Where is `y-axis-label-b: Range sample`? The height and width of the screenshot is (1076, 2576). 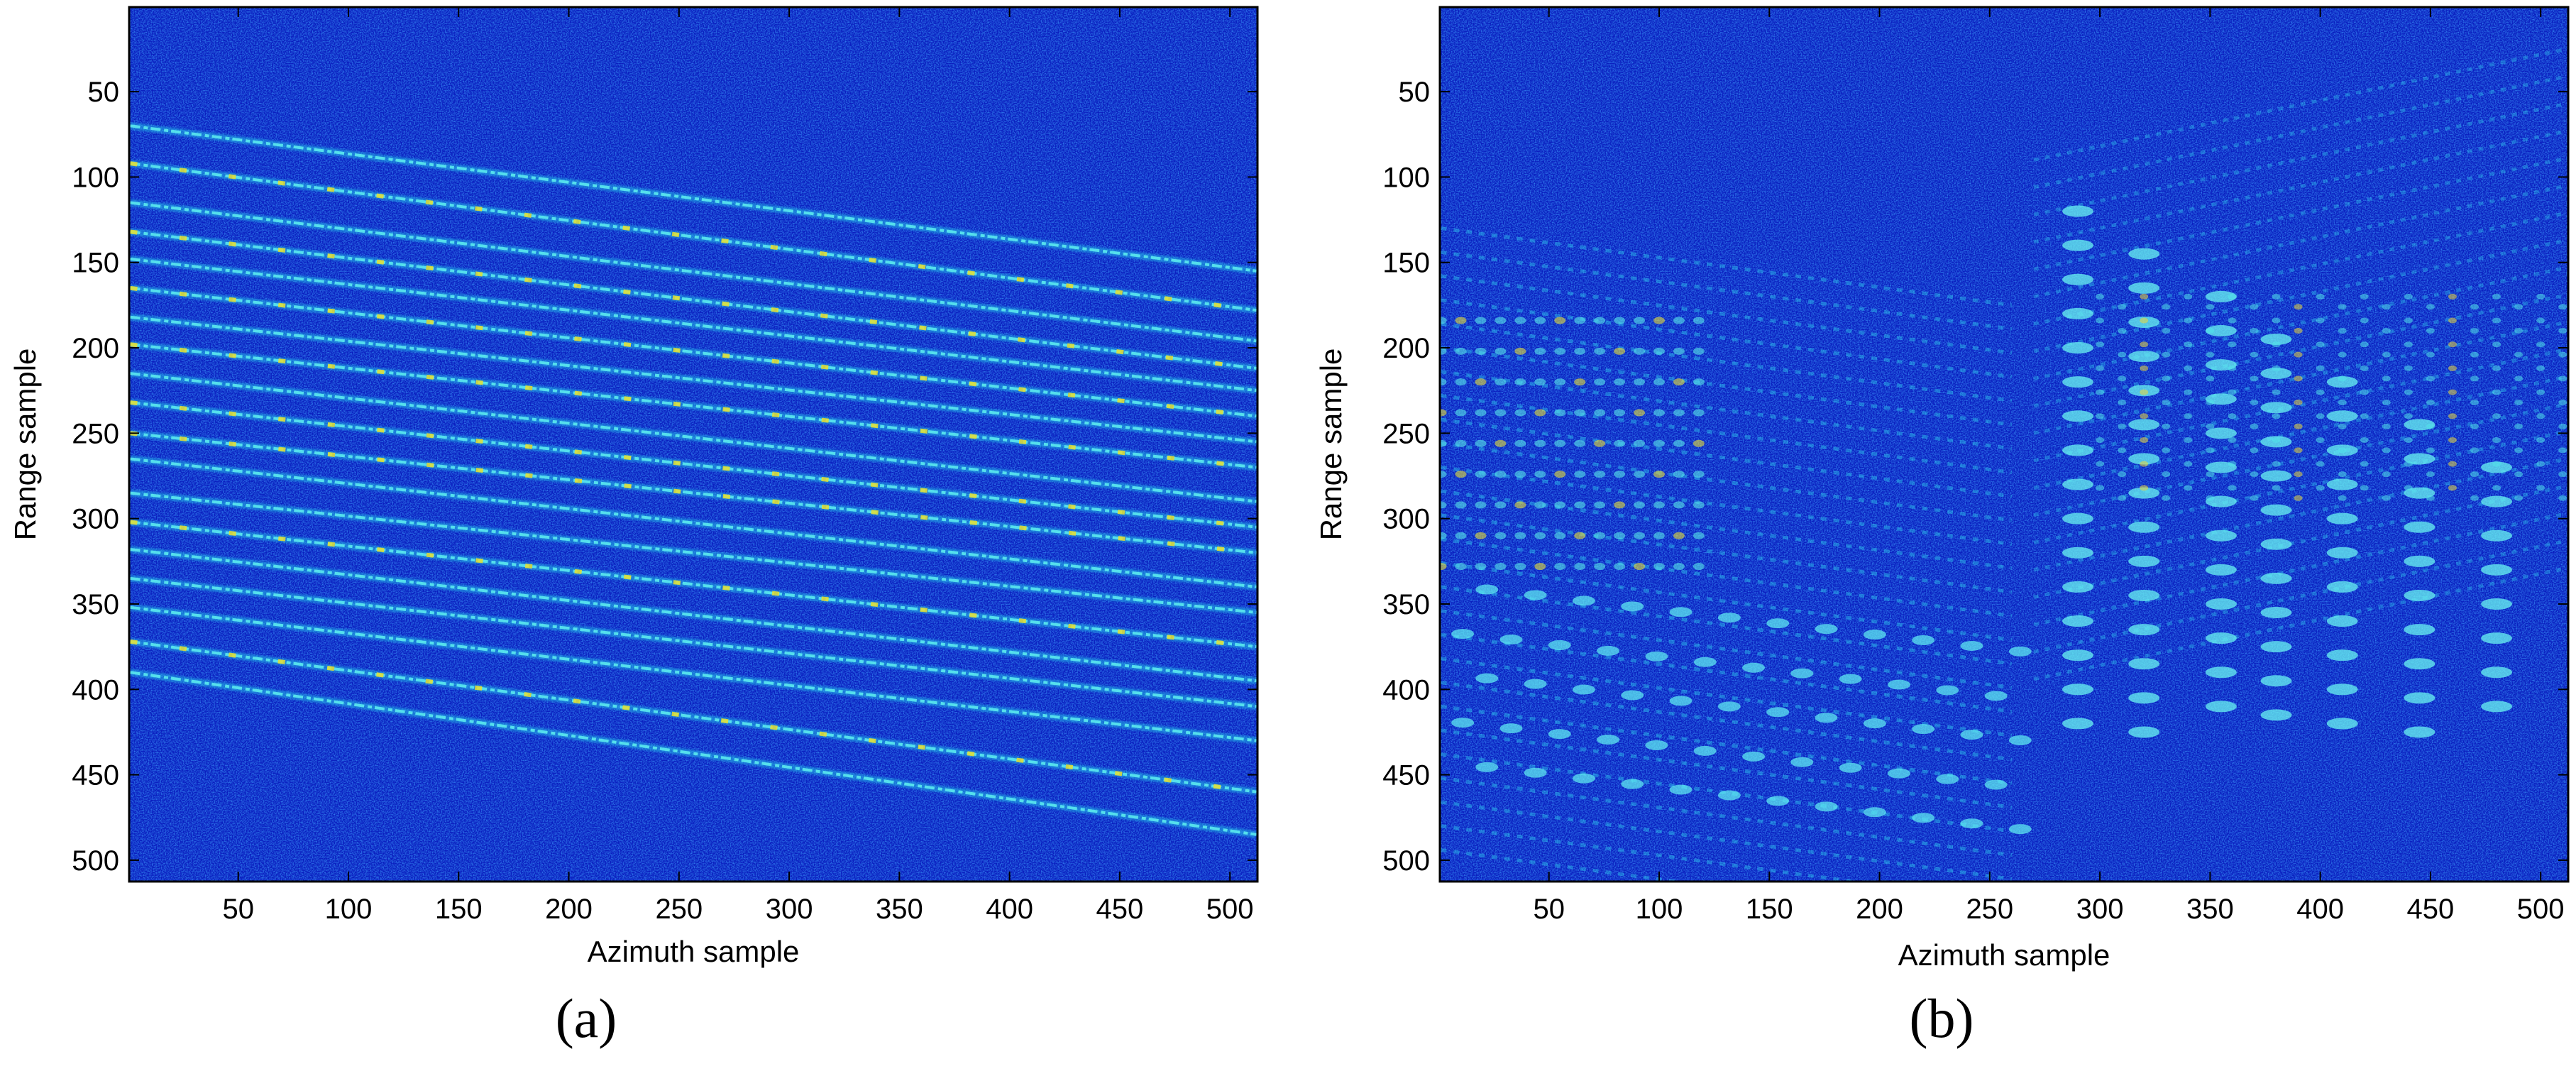
y-axis-label-b: Range sample is located at coordinates (1331, 444).